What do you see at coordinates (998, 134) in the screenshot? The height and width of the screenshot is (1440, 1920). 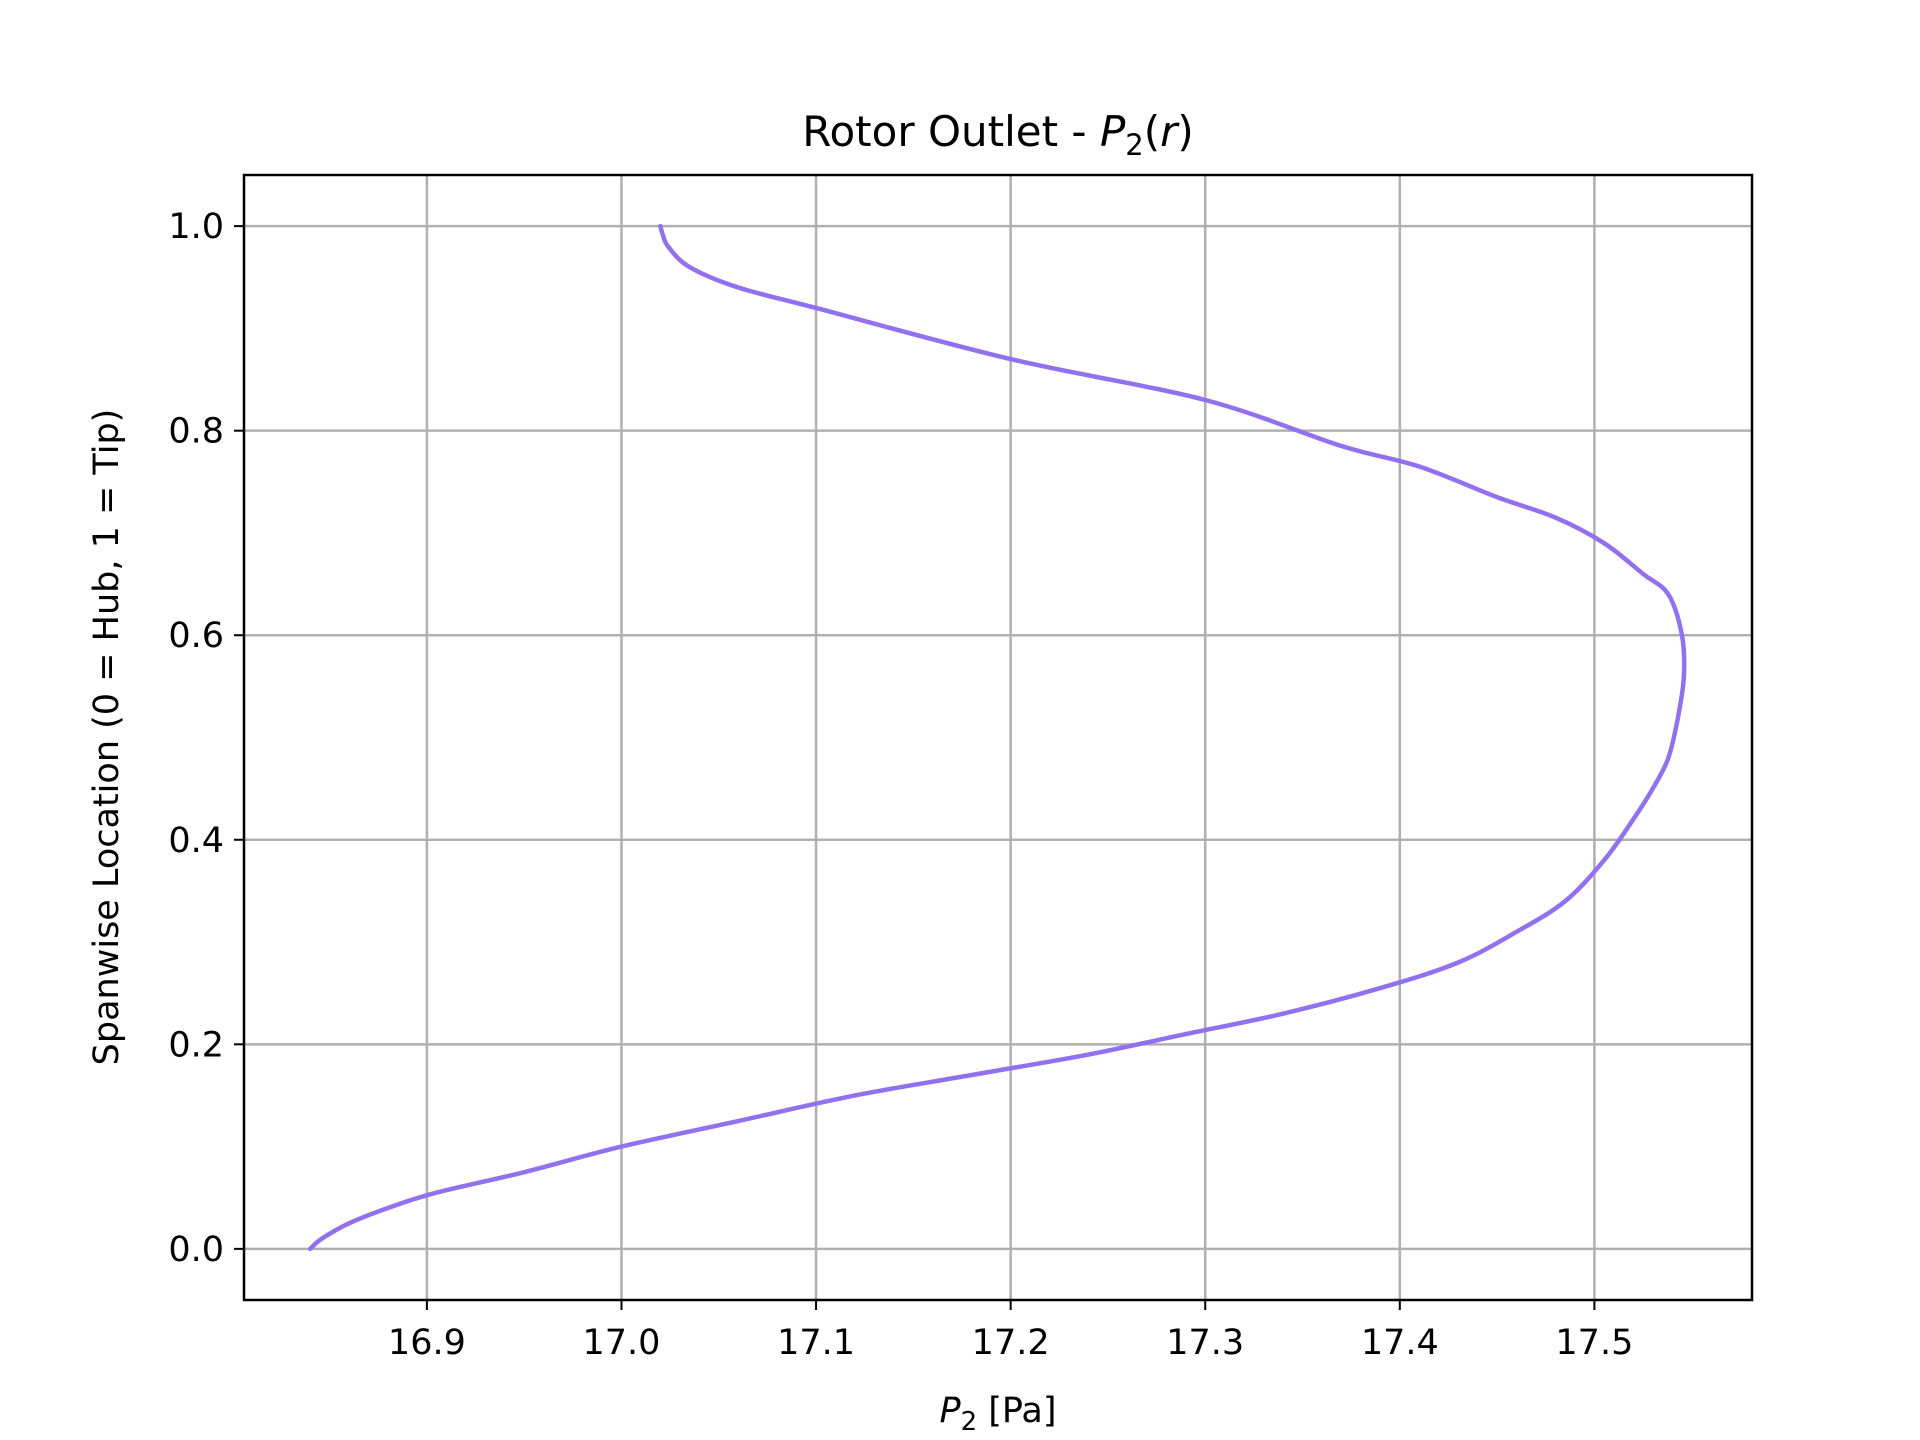 I see `chart-title: Rotor Outlet - P2(r)` at bounding box center [998, 134].